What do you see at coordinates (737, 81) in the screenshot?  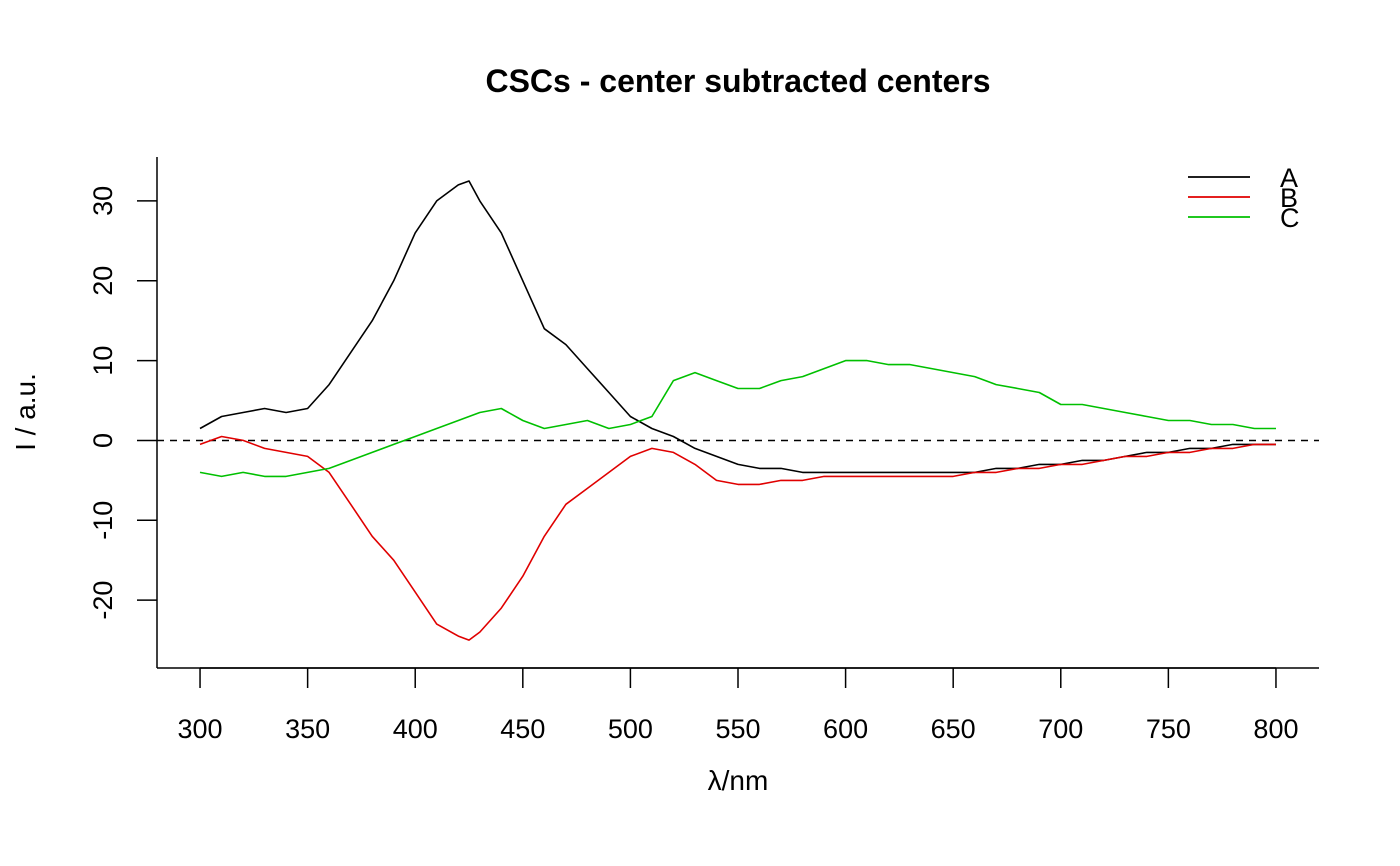 I see `chart-title: CSCs - center subtracted centers` at bounding box center [737, 81].